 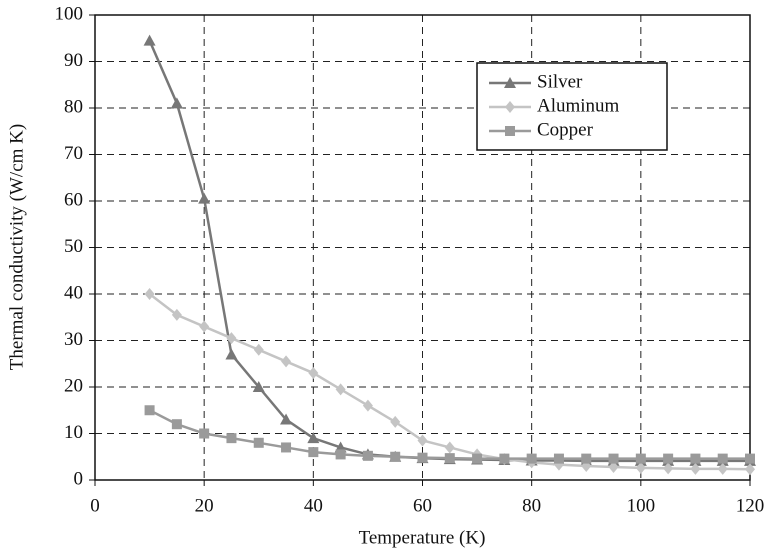 What do you see at coordinates (422, 537) in the screenshot?
I see `x-axis-label: Temperature (K)` at bounding box center [422, 537].